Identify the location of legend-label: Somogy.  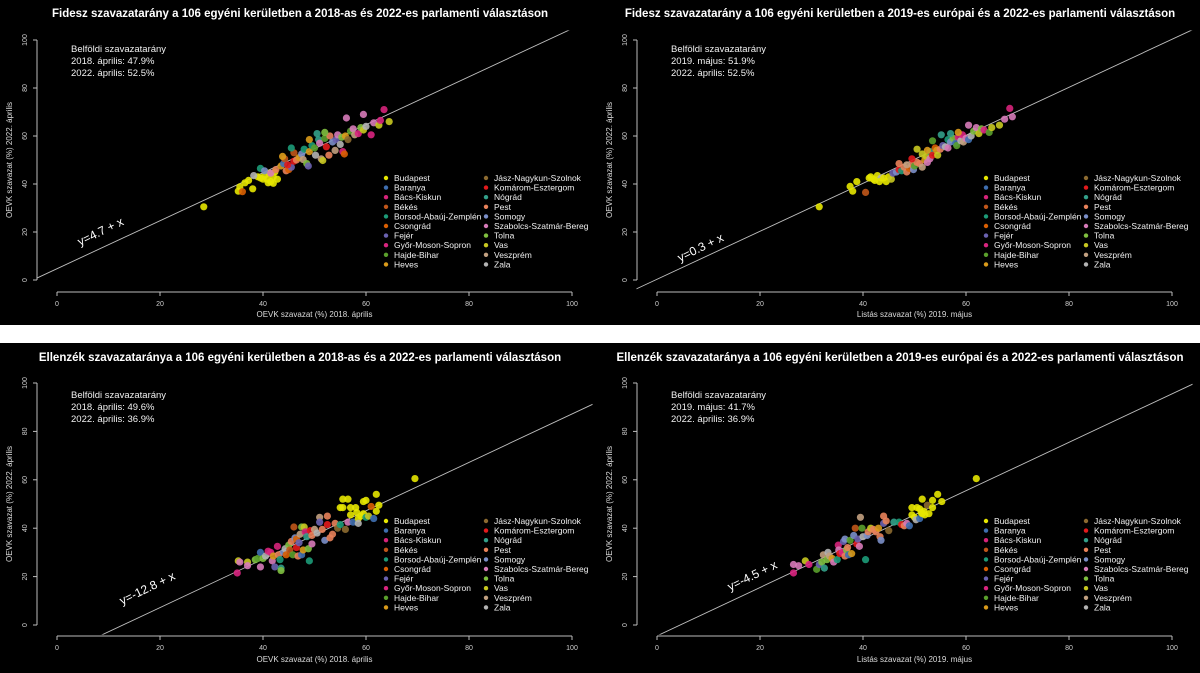
(1110, 216).